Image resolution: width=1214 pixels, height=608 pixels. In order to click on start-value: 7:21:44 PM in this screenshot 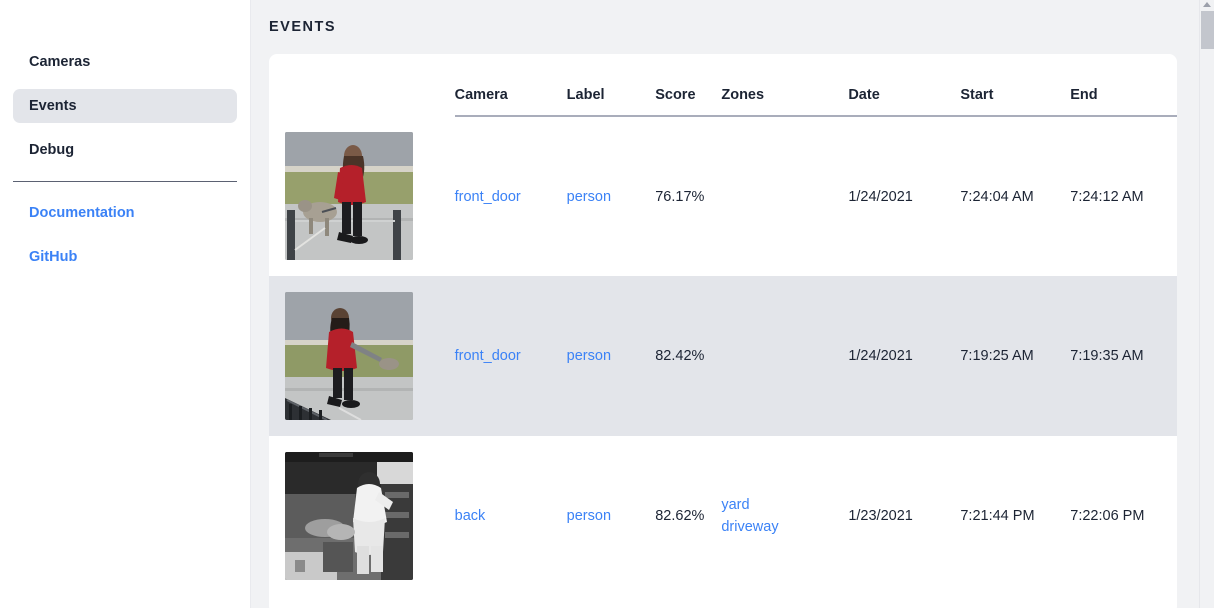, I will do `click(997, 516)`.